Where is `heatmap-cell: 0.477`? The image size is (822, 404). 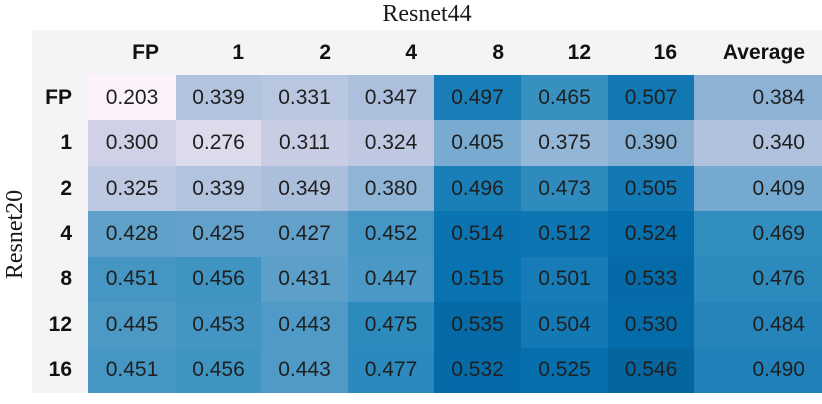
heatmap-cell: 0.477 is located at coordinates (391, 370).